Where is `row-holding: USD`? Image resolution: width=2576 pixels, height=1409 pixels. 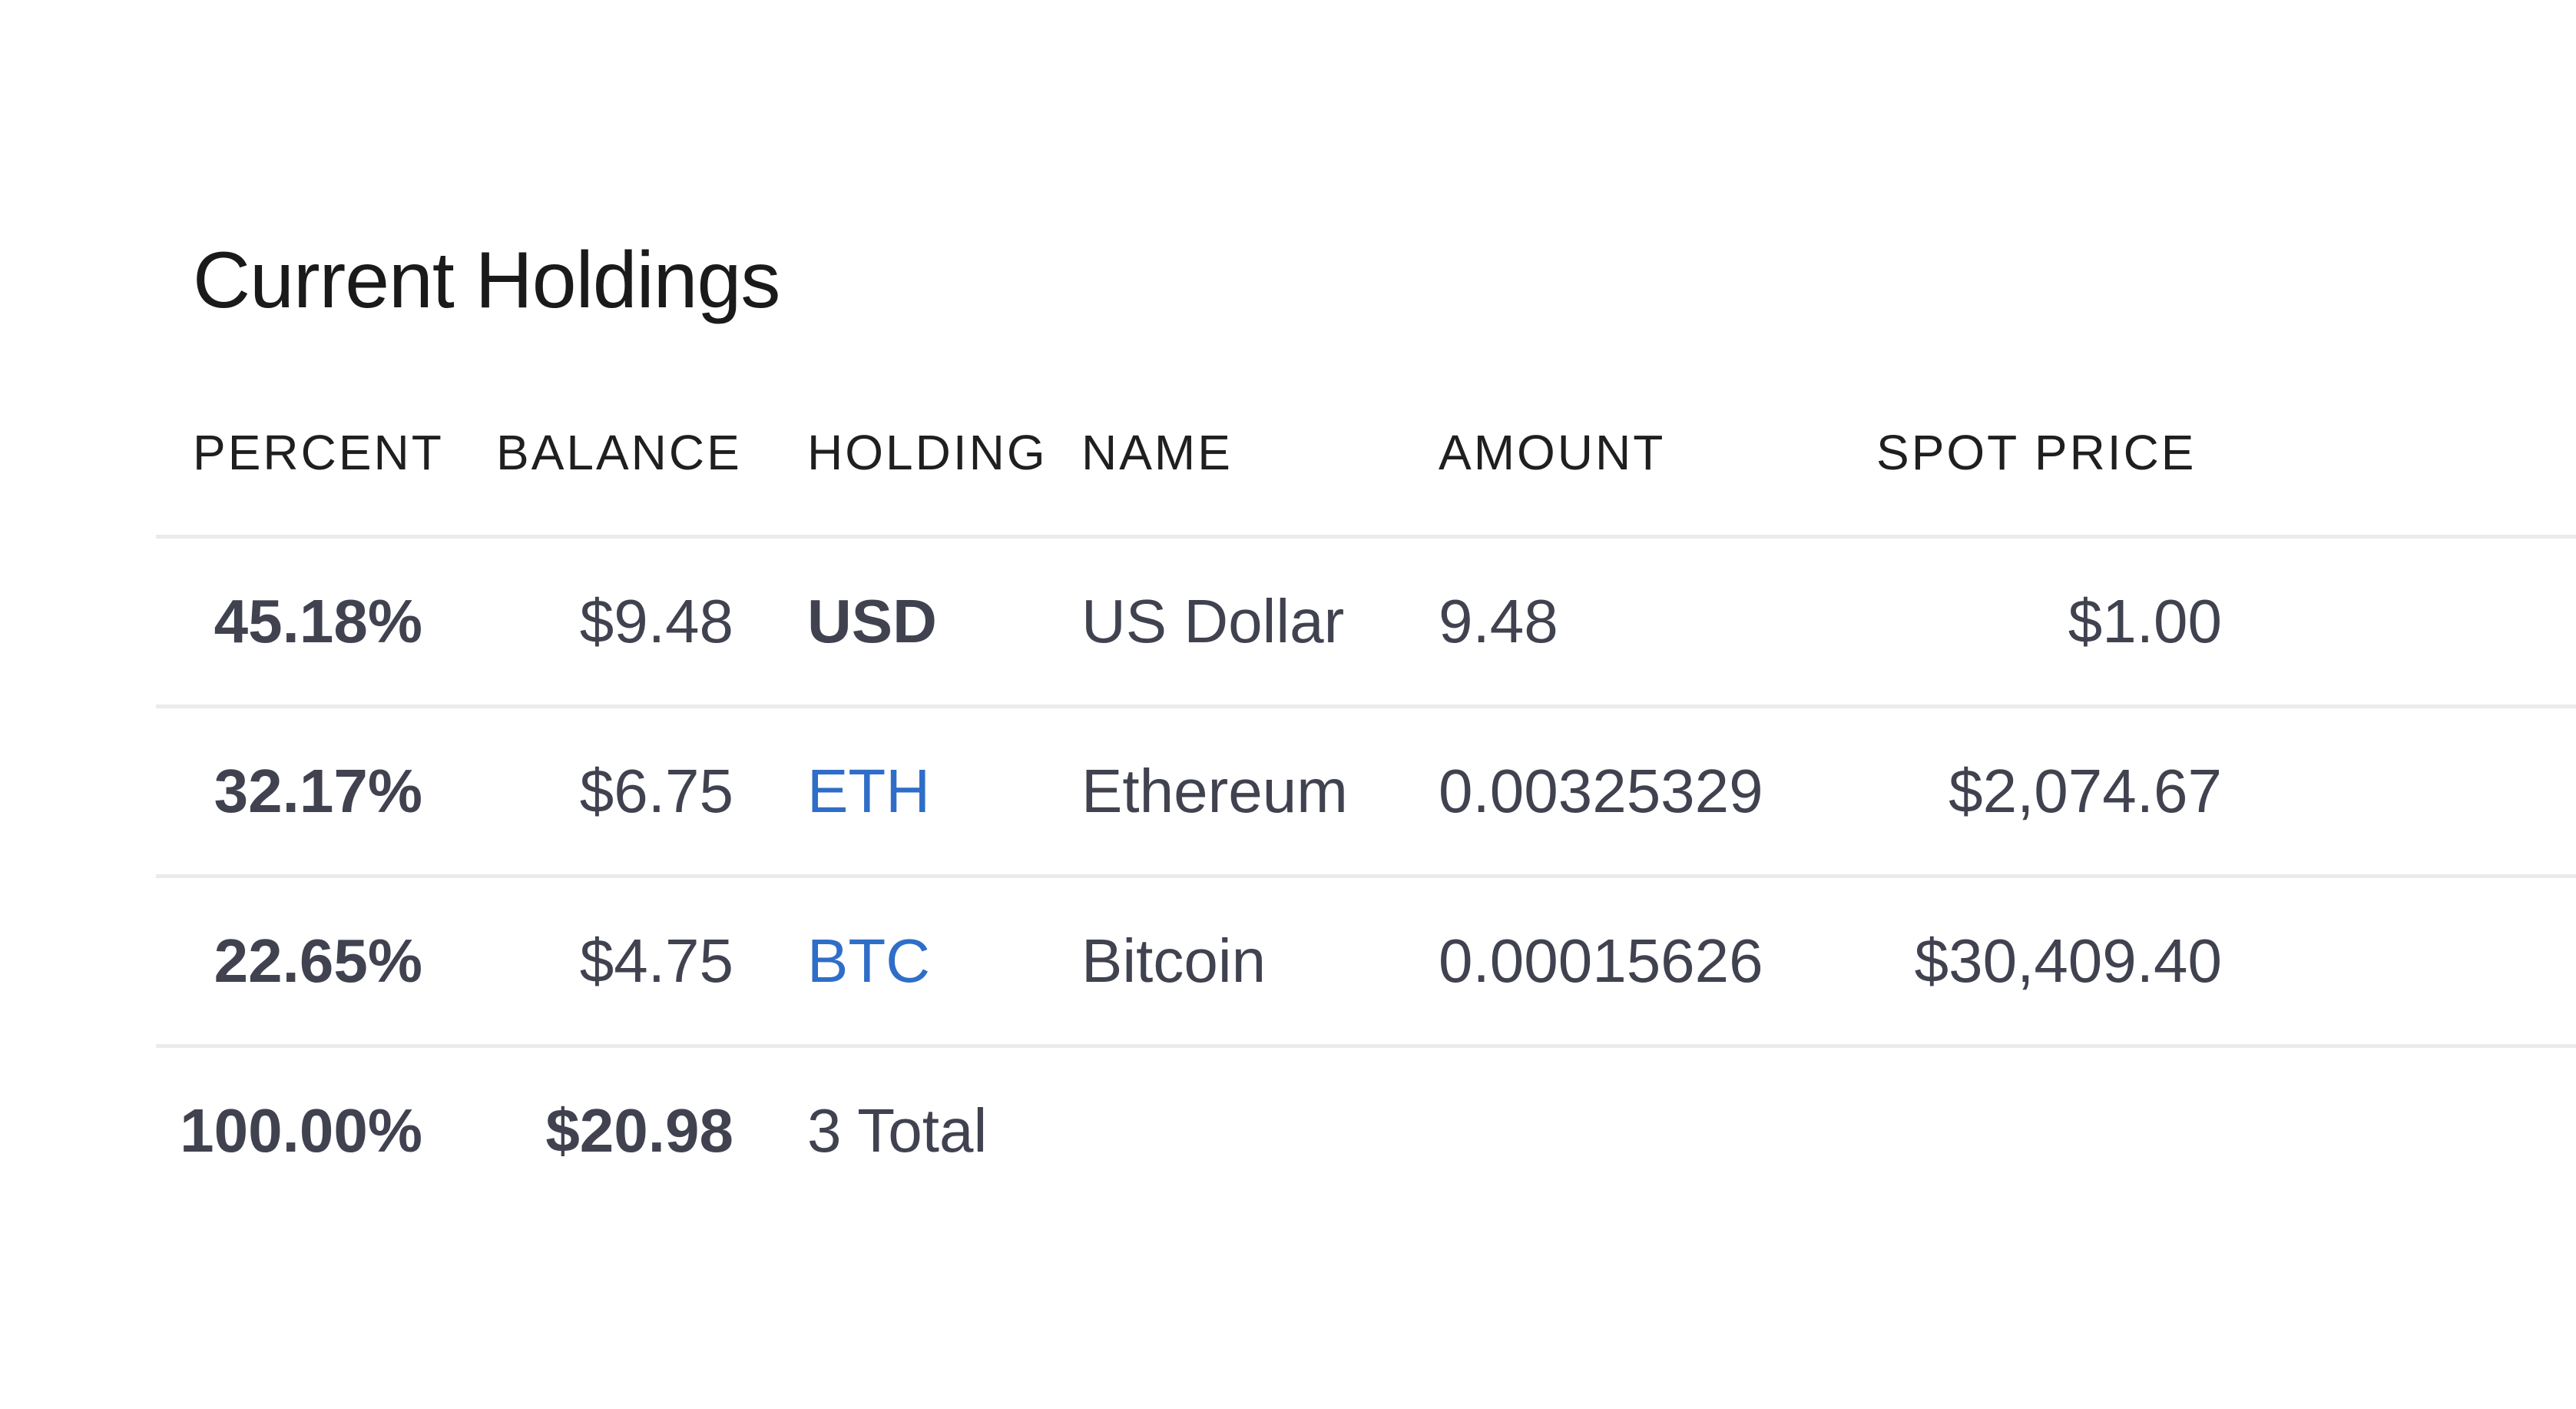 row-holding: USD is located at coordinates (926, 621).